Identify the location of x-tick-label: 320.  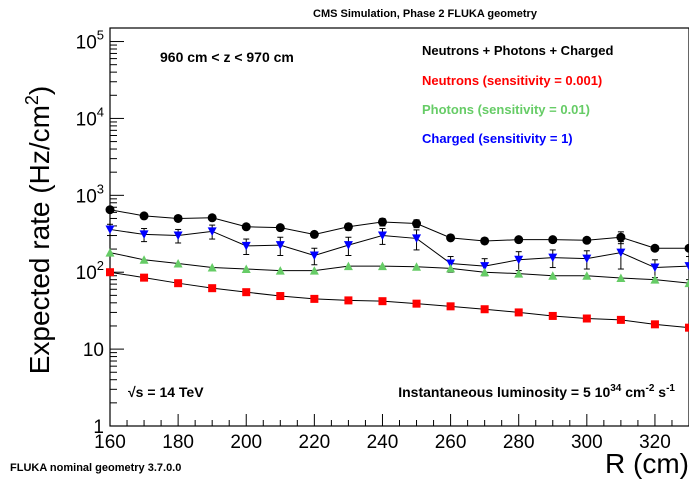
(655, 442).